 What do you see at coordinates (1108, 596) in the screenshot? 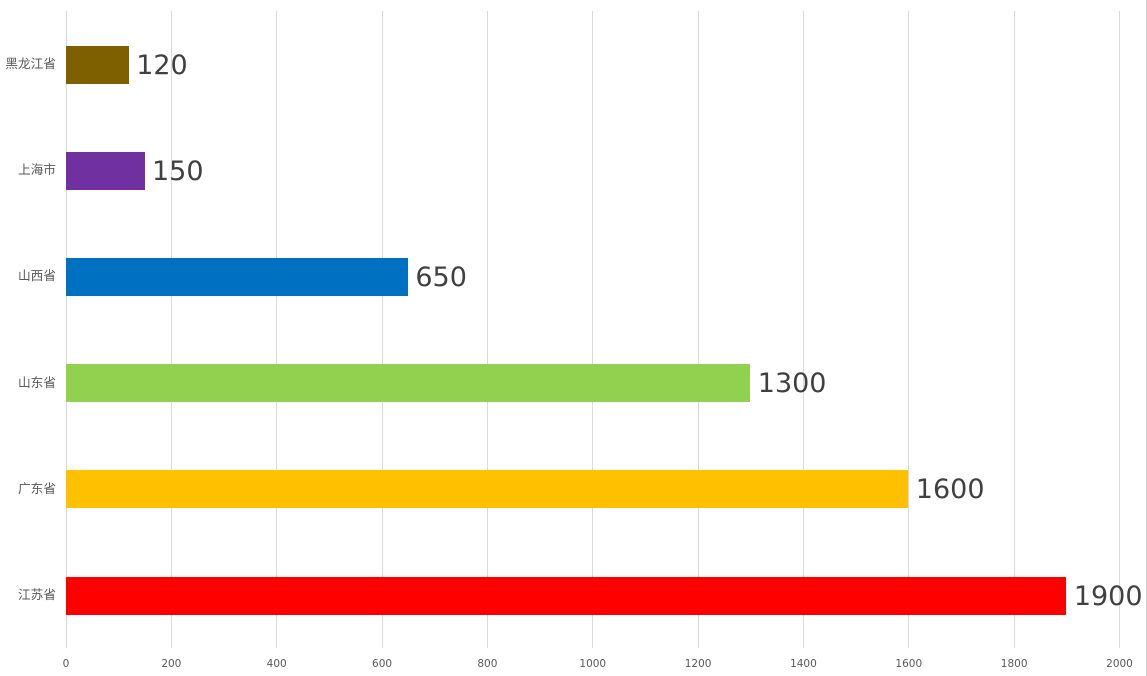
I see `value-label: 1900` at bounding box center [1108, 596].